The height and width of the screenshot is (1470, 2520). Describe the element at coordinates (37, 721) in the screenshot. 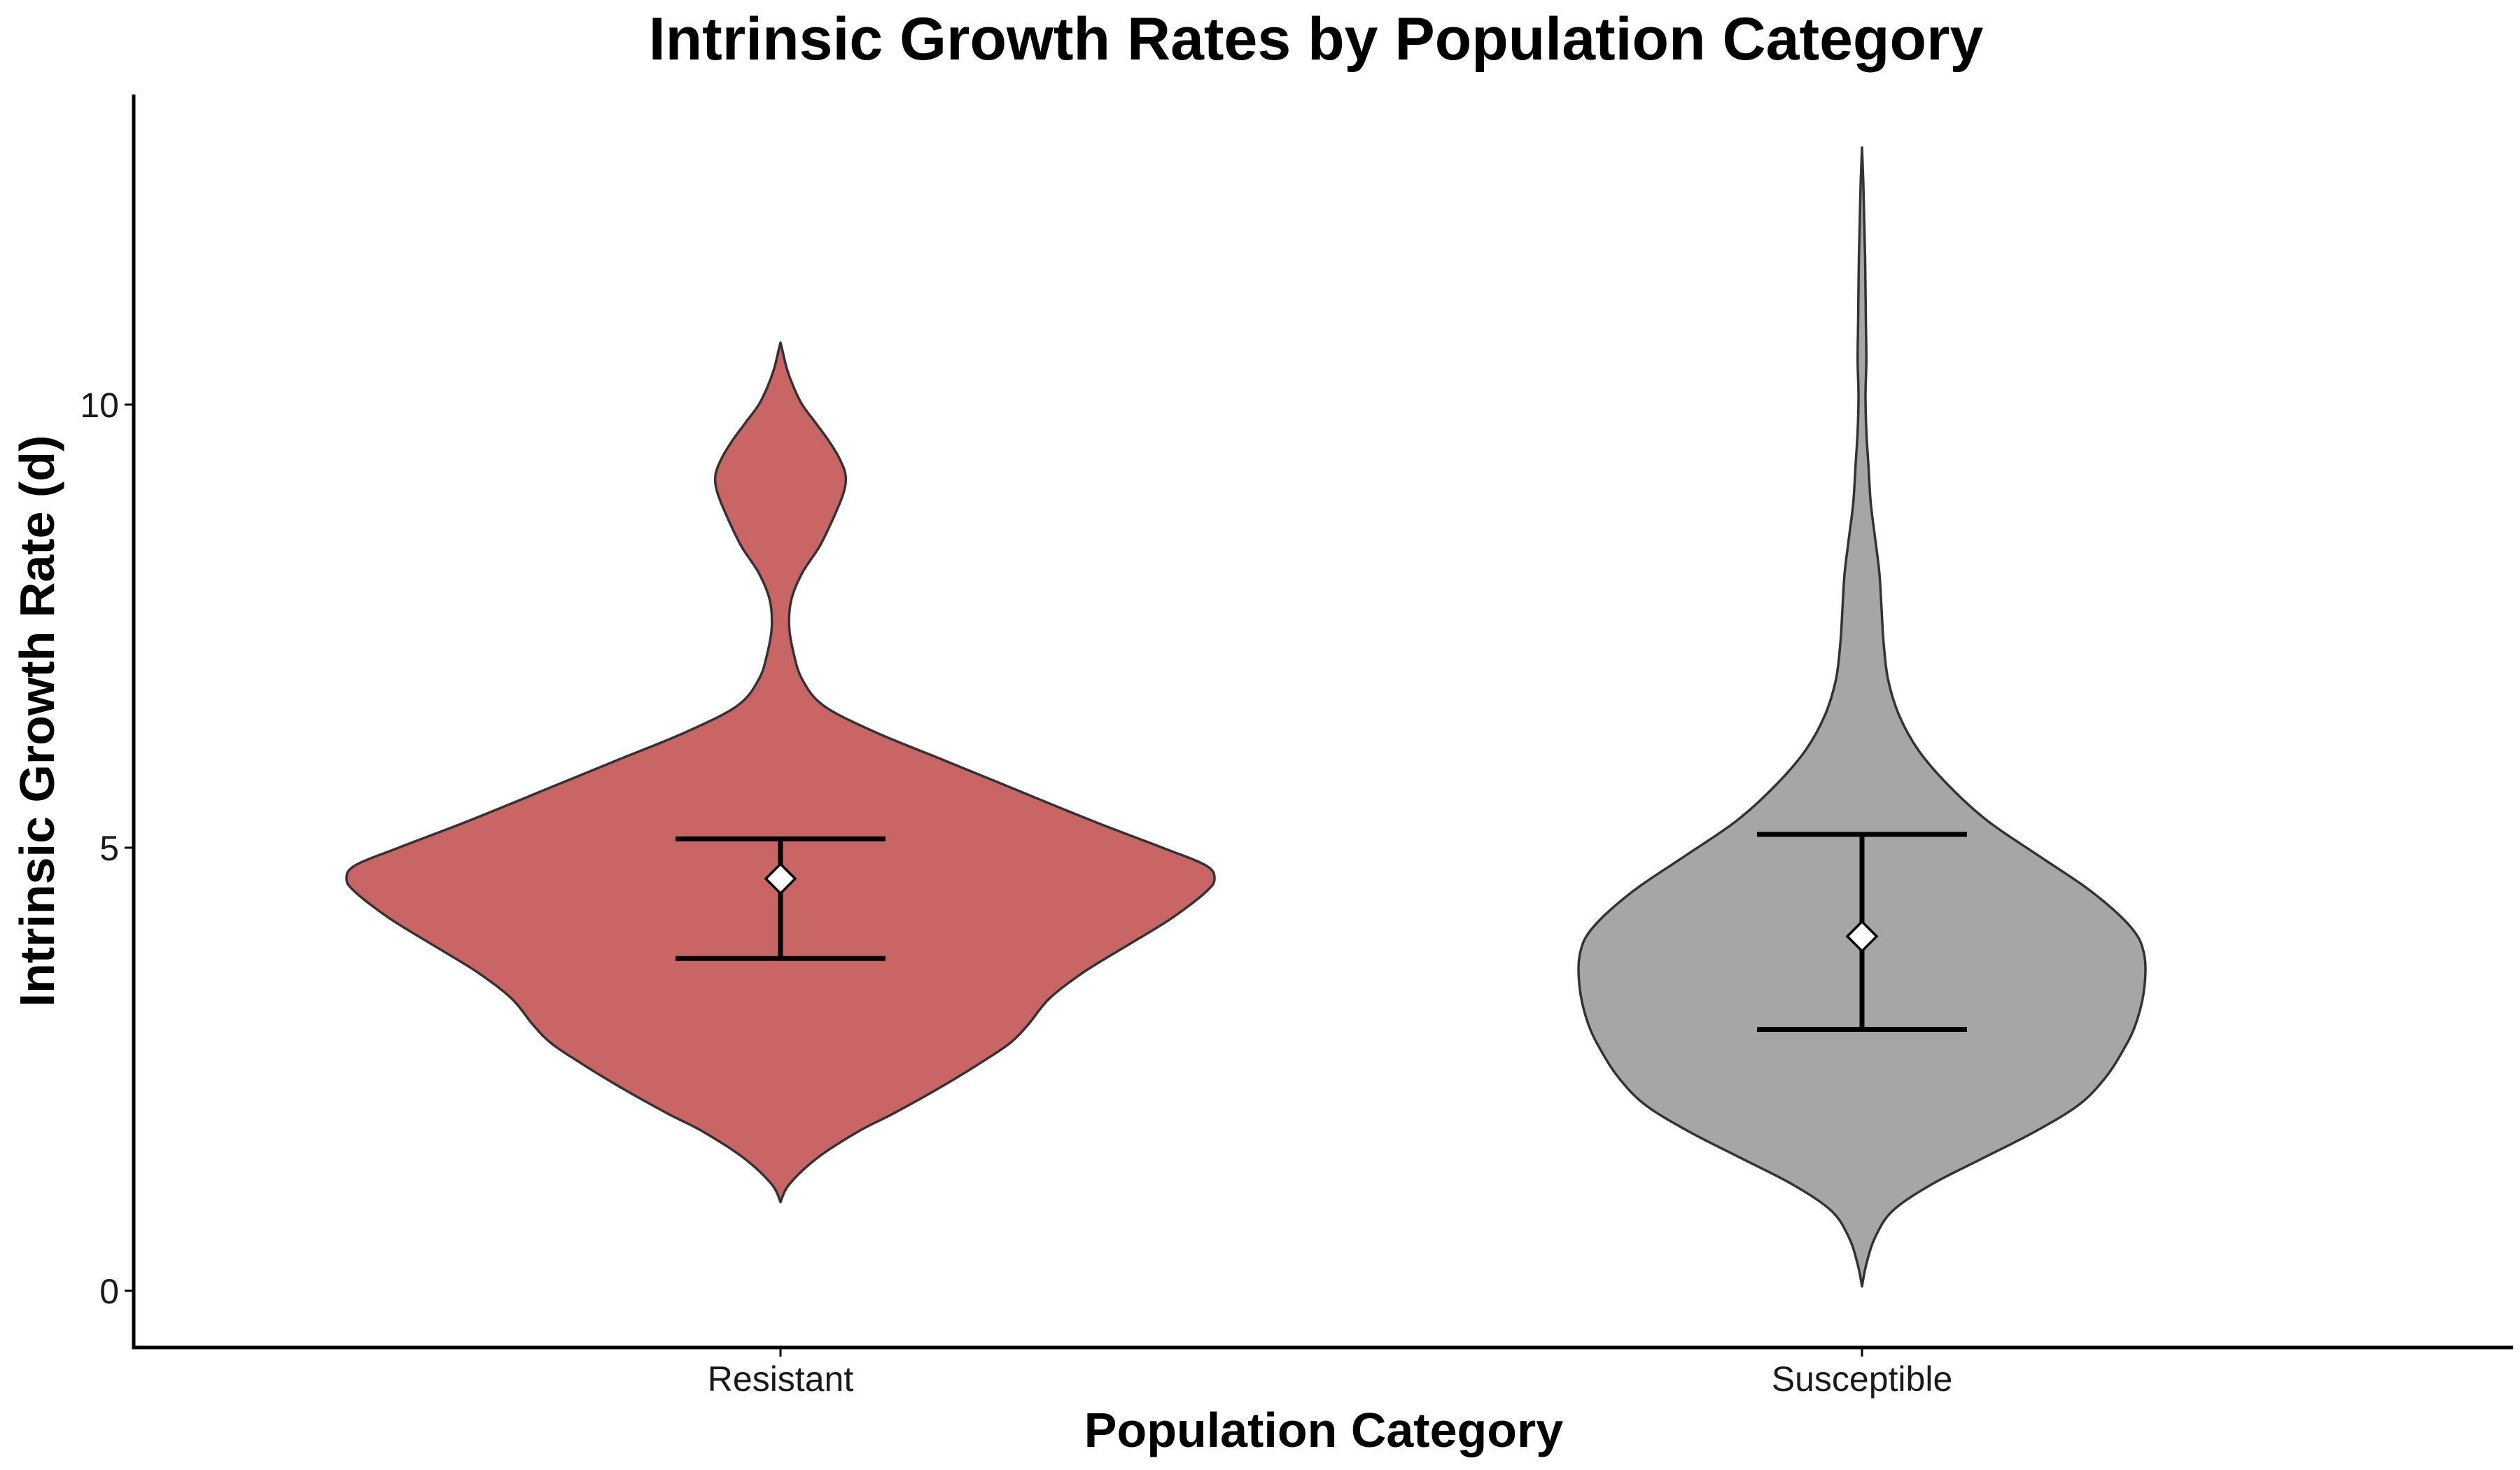

I see `y-axis-title: Intrinsic Growth Rate (d)` at that location.